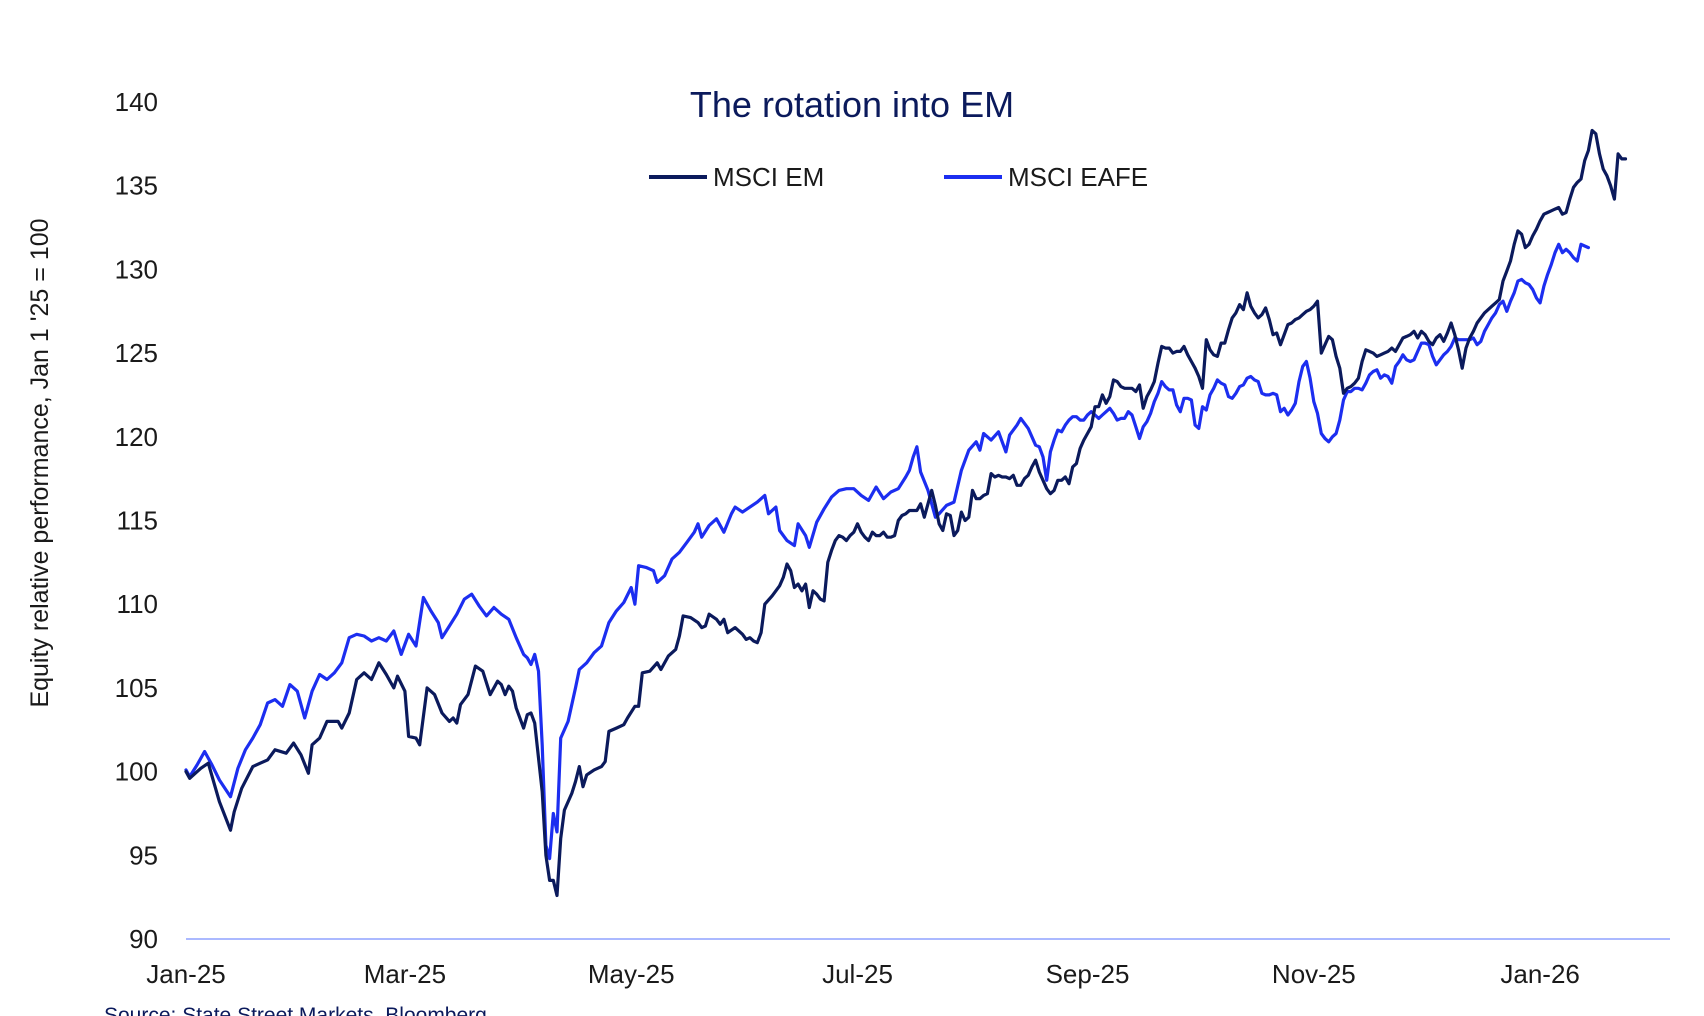 This screenshot has height=1016, width=1704. Describe the element at coordinates (405, 974) in the screenshot. I see `x-tick-label: Mar-25` at that location.